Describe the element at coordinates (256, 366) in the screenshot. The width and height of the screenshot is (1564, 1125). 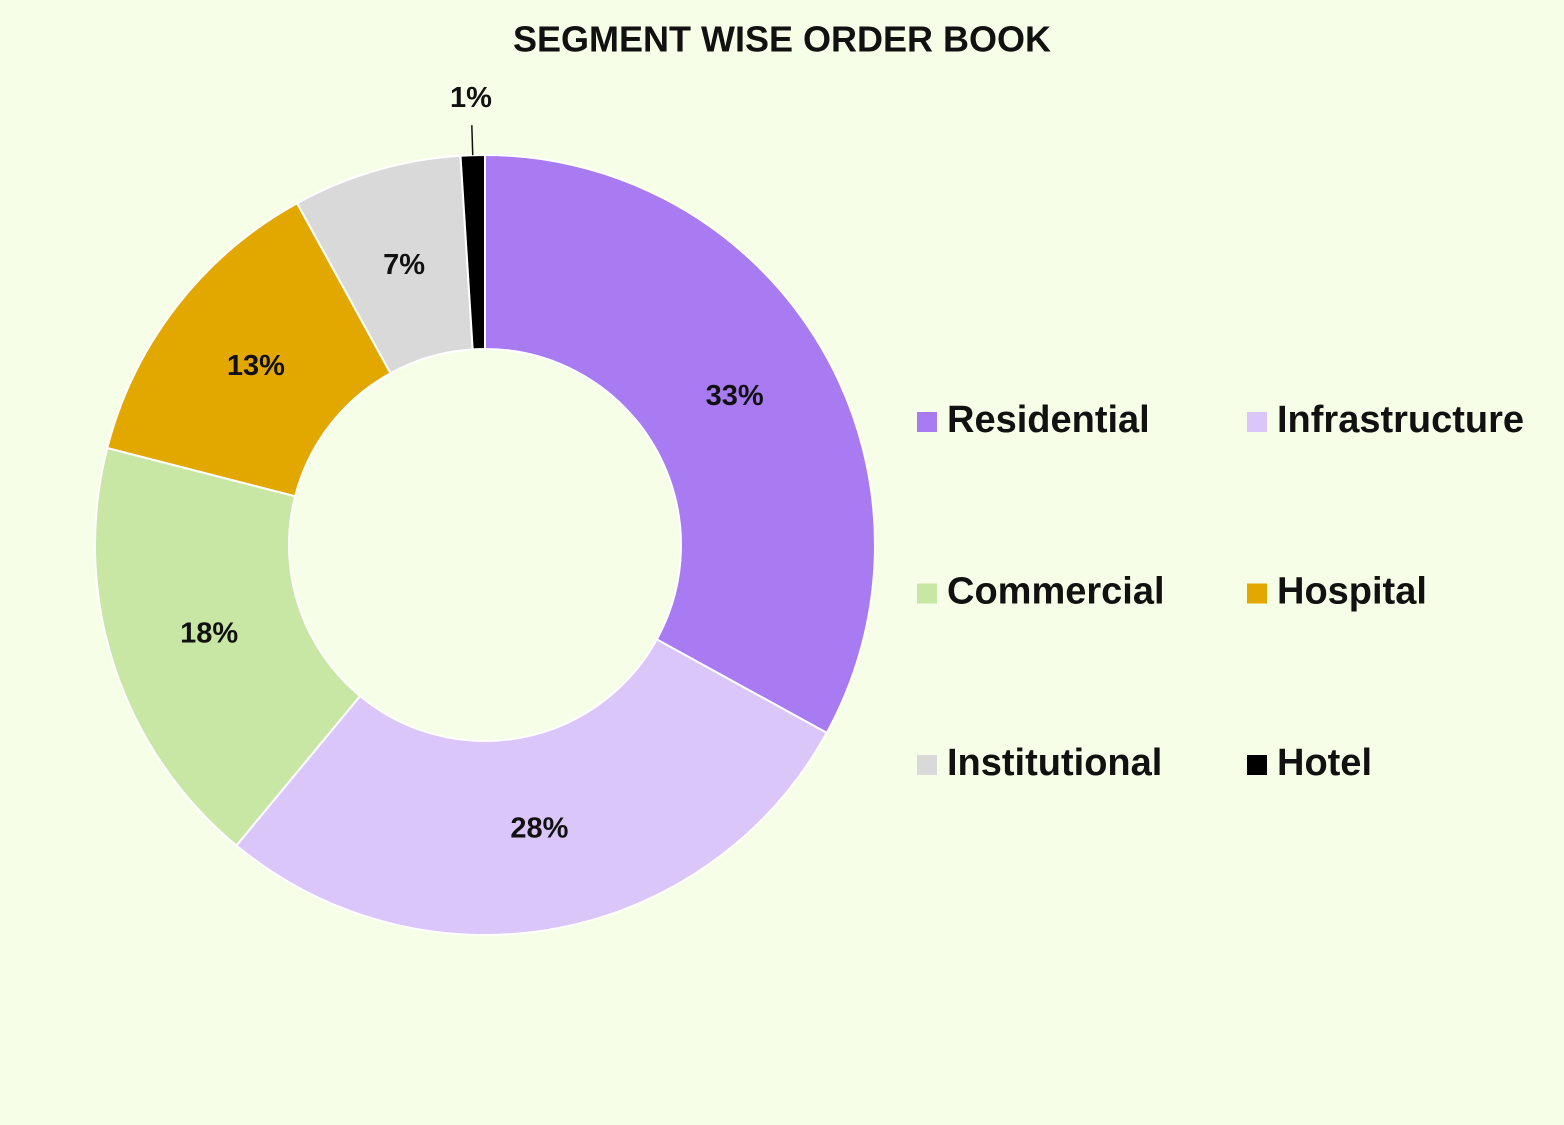
I see `data-label: 13%` at that location.